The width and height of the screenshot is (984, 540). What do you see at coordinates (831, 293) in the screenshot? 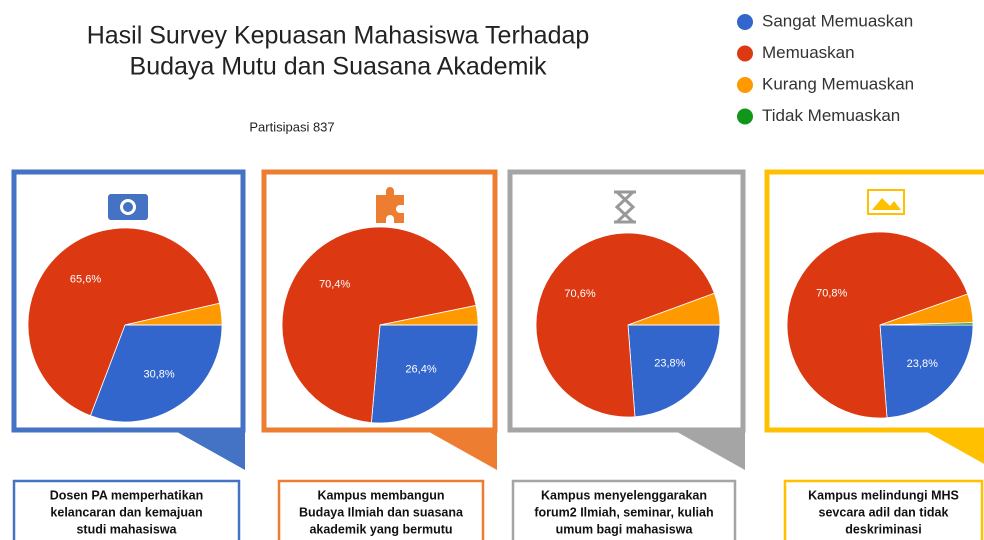
I see `slice-label: 70,8%` at bounding box center [831, 293].